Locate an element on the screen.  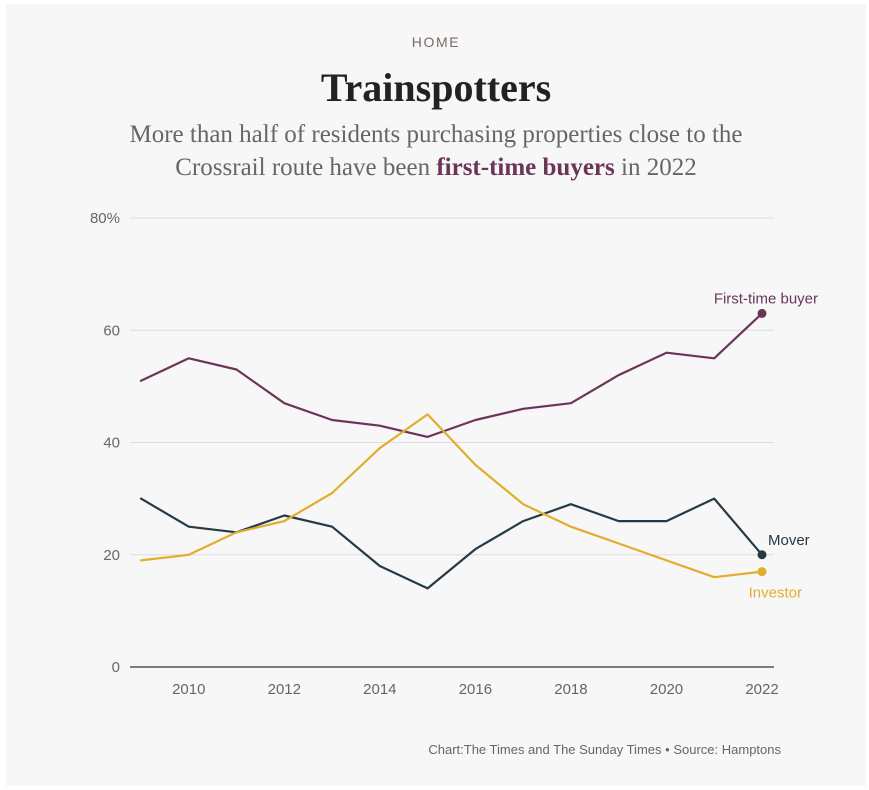
series-end-marker-investor is located at coordinates (762, 572).